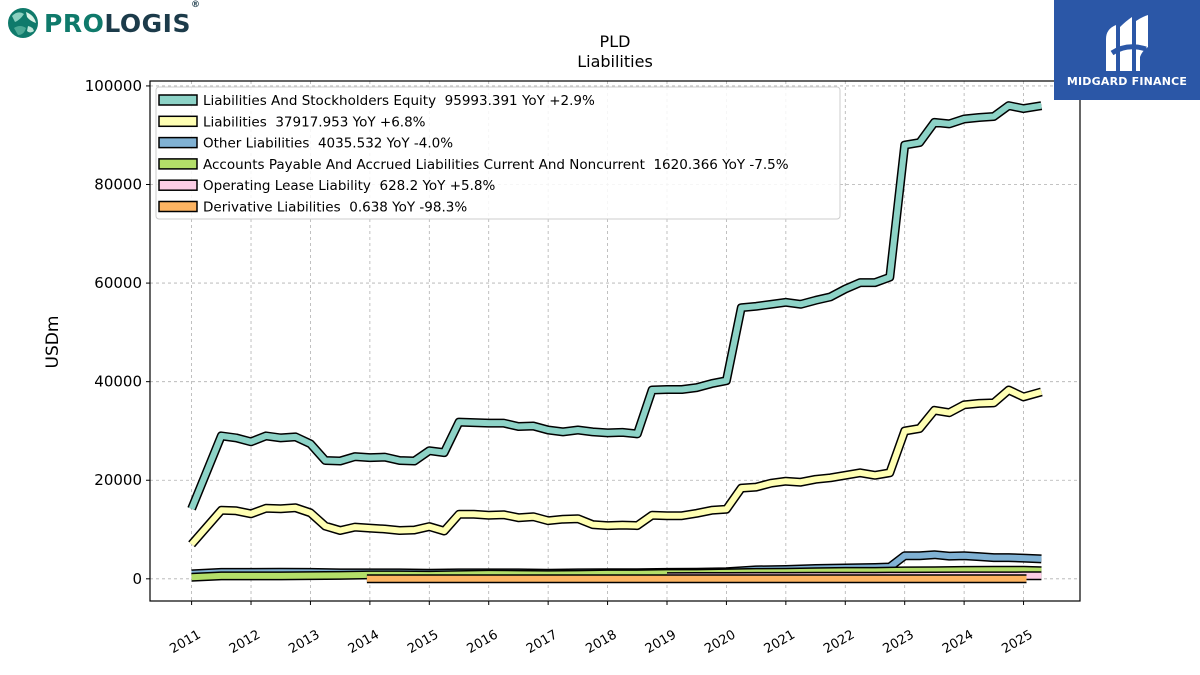 The image size is (1200, 675). I want to click on legend-label: Other Liabilities 4035.532 YoY -4.0%, so click(328, 144).